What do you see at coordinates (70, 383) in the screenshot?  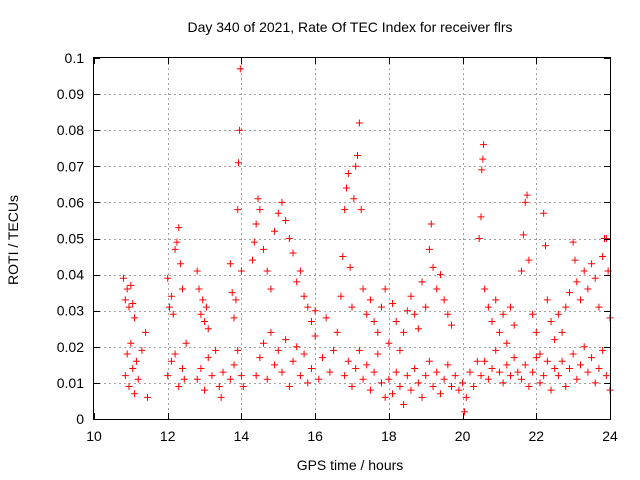 I see `y-tick-label: 0.01` at bounding box center [70, 383].